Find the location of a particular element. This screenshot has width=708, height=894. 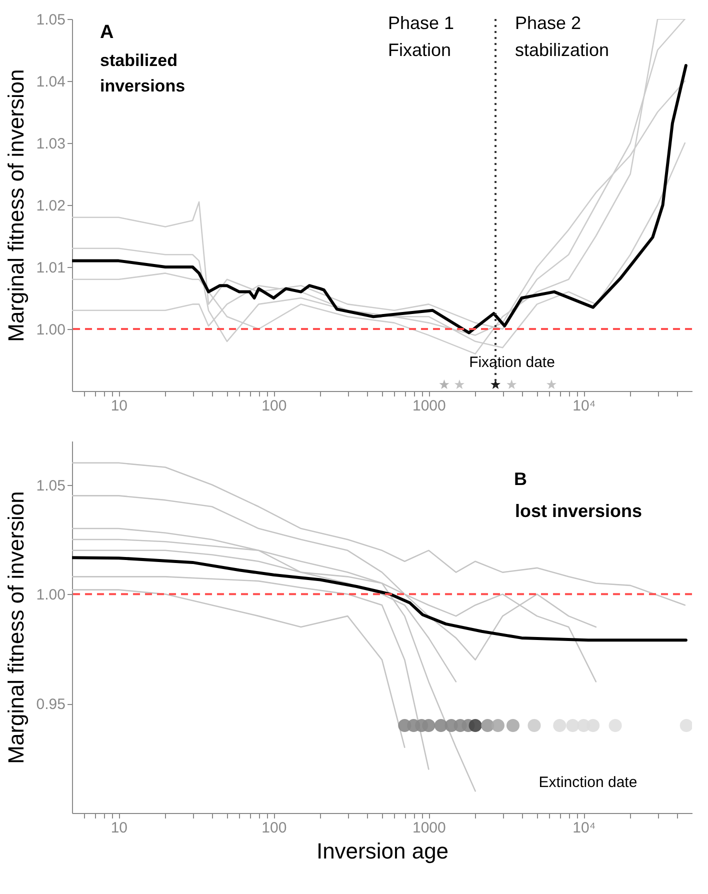

y-tick-label: 1.03 is located at coordinates (51, 144).